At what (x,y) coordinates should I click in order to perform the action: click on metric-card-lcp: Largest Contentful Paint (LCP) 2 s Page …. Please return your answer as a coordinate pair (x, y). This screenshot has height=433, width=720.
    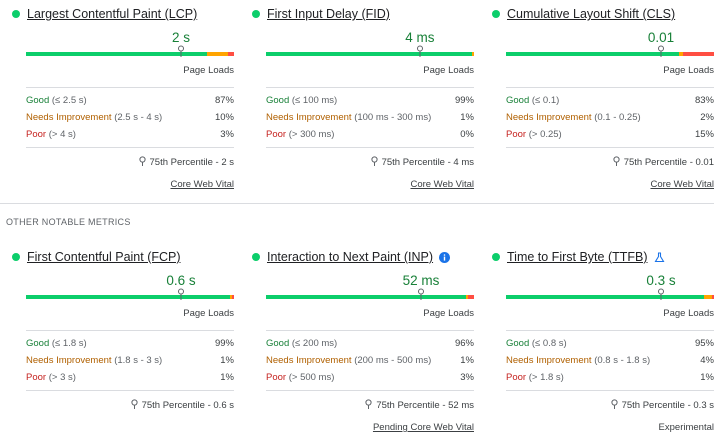
    Looking at the image, I should click on (123, 97).